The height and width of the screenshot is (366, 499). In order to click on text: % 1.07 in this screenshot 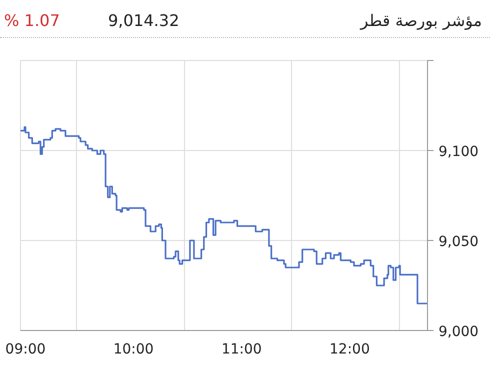, I will do `click(32, 21)`.